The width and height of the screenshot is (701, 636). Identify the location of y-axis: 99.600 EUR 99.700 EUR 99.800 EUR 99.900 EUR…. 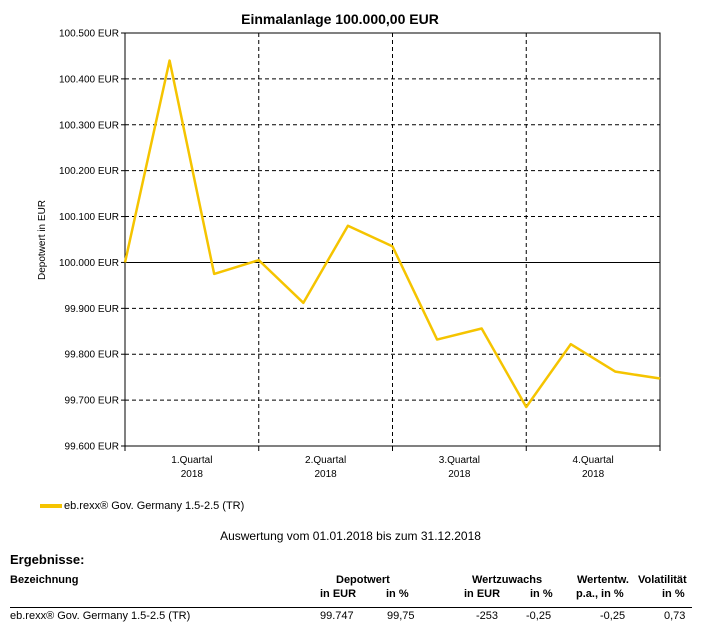
(92, 241).